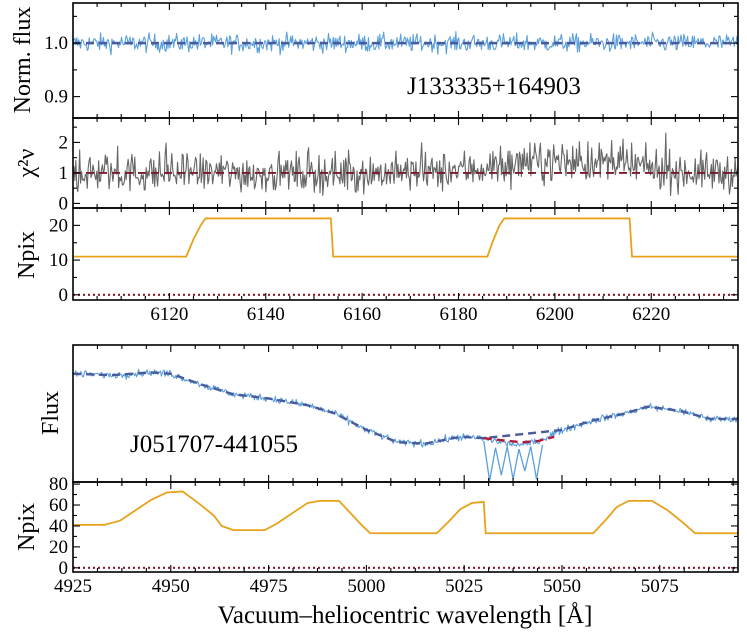 This screenshot has height=638, width=747. What do you see at coordinates (58, 260) in the screenshot?
I see `y-tick-label: 10` at bounding box center [58, 260].